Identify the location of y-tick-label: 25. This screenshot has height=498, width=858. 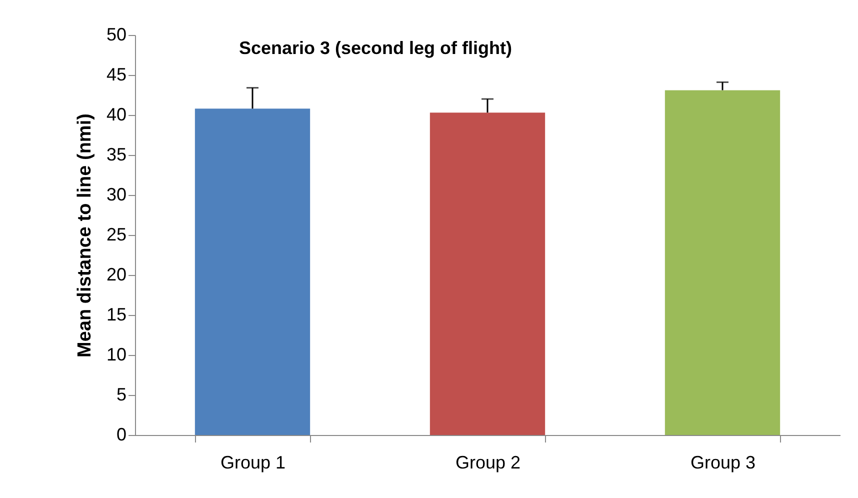
(116, 234).